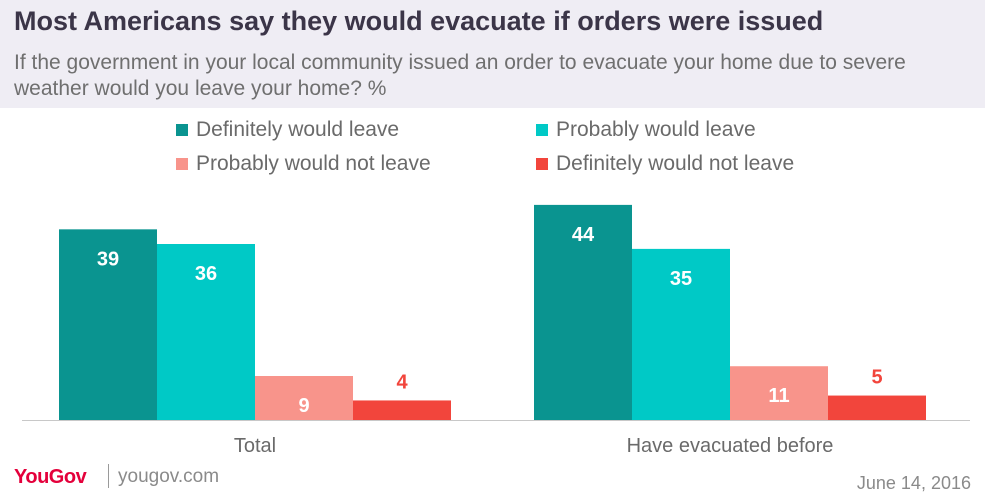 The image size is (985, 497). I want to click on legend-label-probably-leave: Probably would leave, so click(656, 129).